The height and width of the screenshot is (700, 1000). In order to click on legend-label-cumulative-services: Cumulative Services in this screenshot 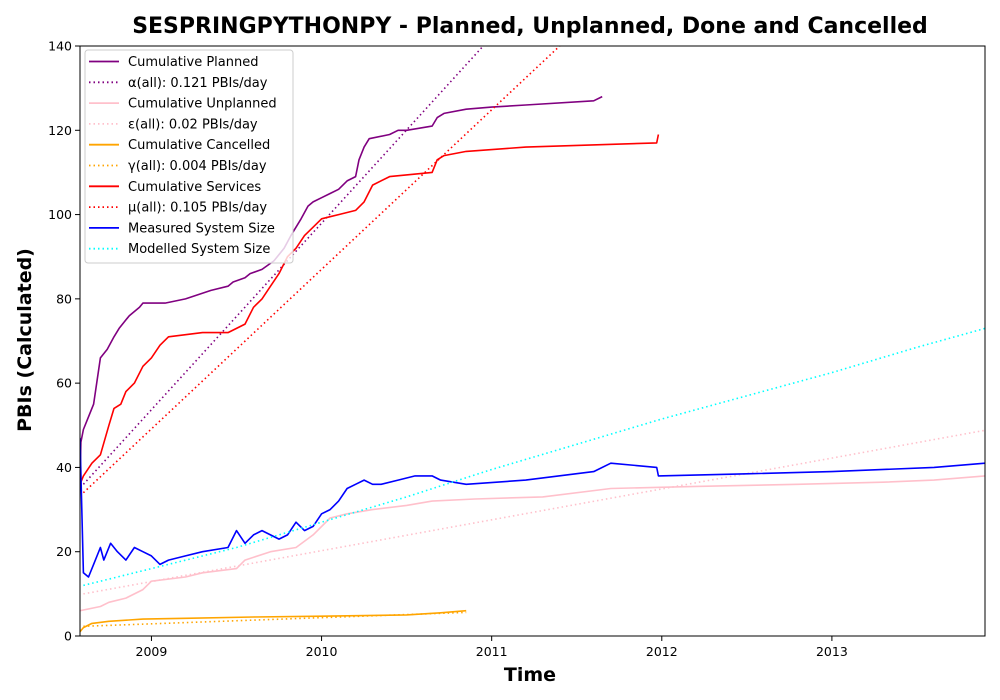, I will do `click(194, 187)`.